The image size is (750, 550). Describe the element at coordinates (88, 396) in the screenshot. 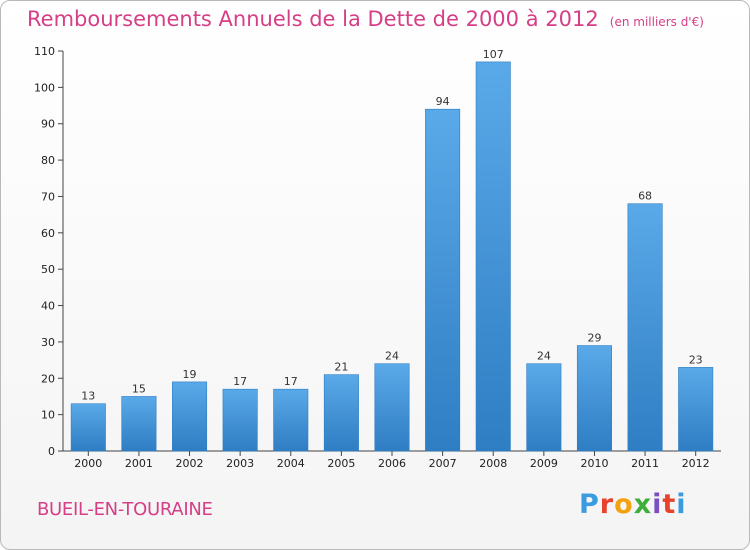

I see `value-label: 13` at that location.